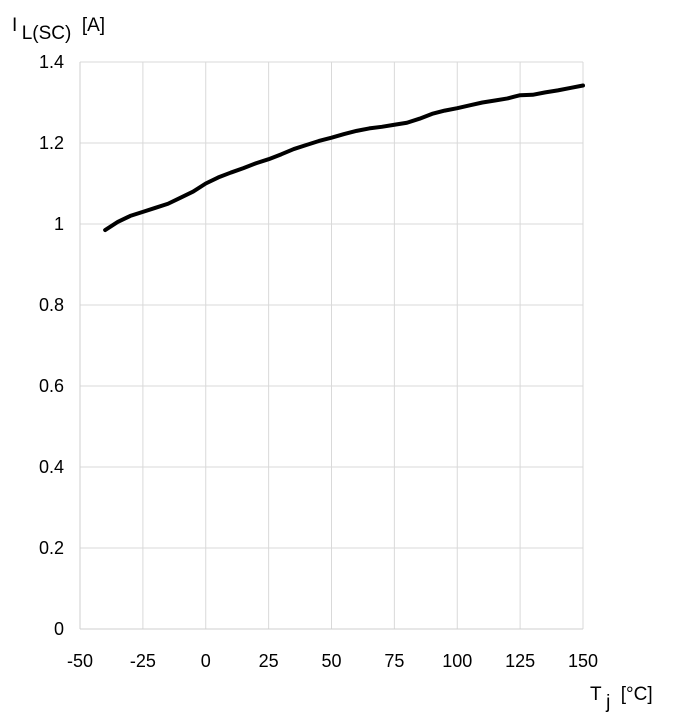  I want to click on y-tick-label-0.2: 0.2, so click(51, 548).